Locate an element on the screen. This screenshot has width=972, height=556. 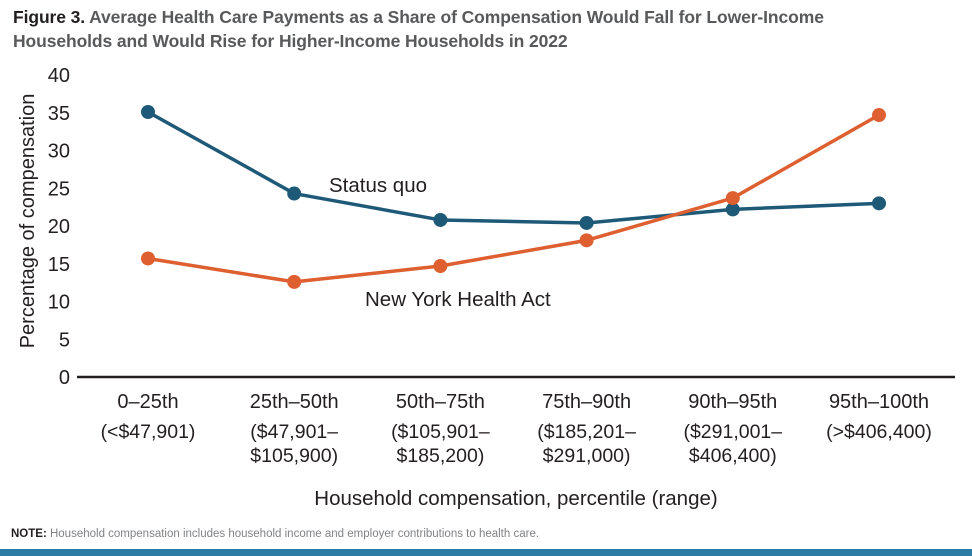
y-tick-label: 15 is located at coordinates (59, 265).